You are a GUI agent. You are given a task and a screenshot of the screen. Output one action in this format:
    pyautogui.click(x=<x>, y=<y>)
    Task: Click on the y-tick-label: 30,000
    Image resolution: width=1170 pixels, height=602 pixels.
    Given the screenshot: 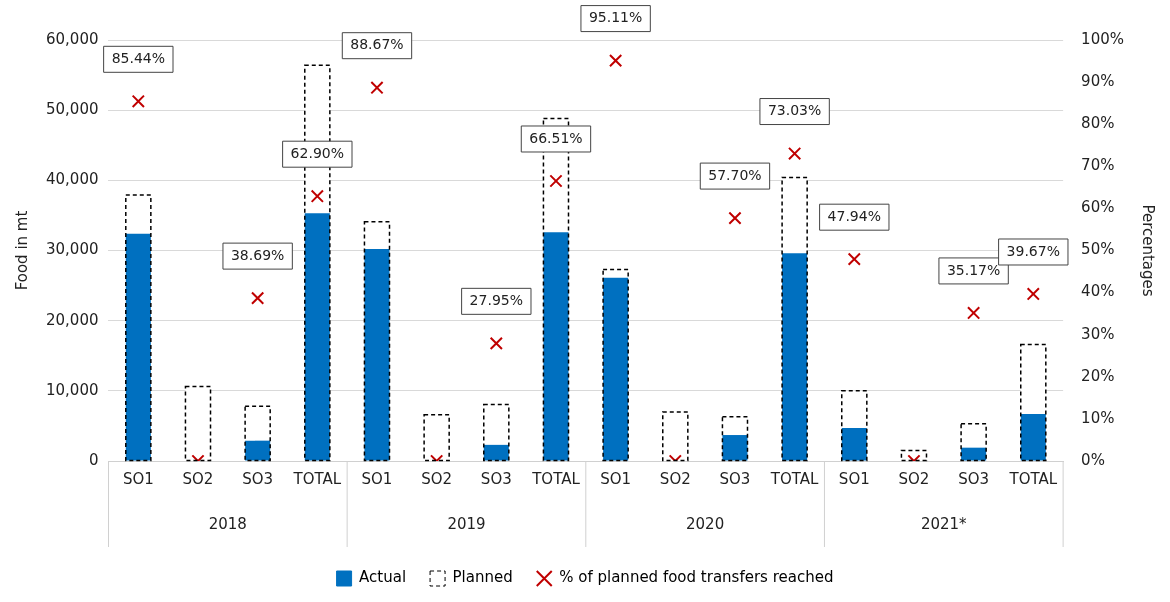 What is the action you would take?
    pyautogui.click(x=72, y=249)
    